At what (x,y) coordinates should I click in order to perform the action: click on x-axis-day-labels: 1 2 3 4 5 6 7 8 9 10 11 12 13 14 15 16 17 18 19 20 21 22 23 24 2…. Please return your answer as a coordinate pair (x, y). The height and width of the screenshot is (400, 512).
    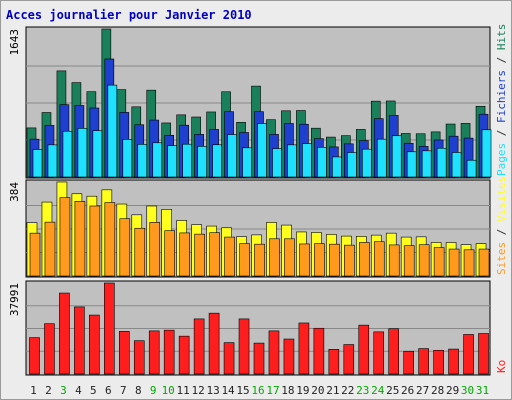
    Looking at the image, I should click on (259, 390).